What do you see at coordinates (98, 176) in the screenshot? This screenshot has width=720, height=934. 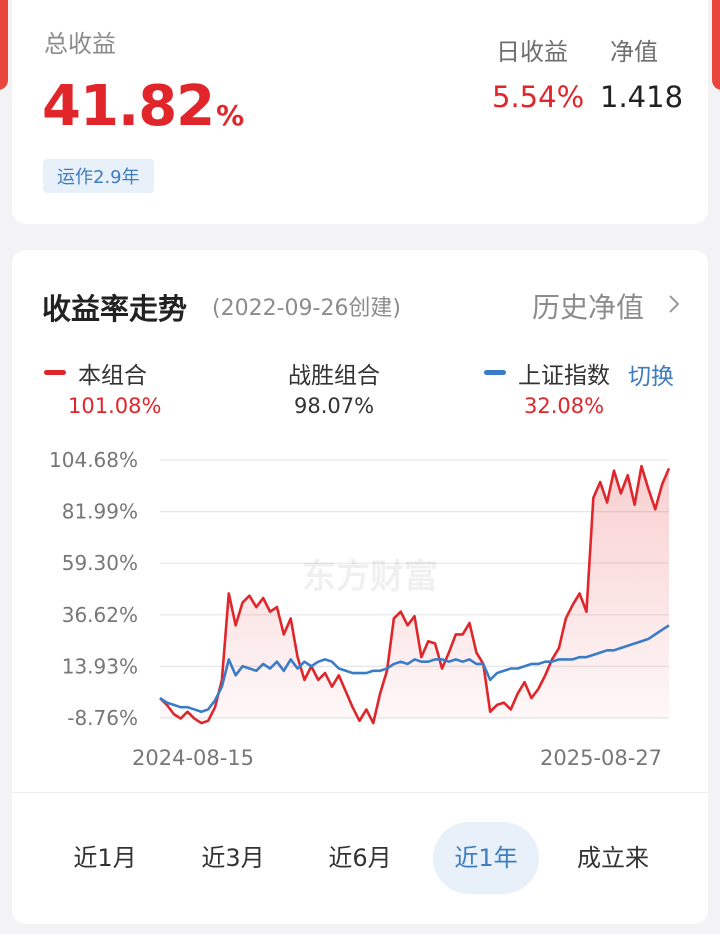 I see `run-duration-badge: 运作2.9年` at bounding box center [98, 176].